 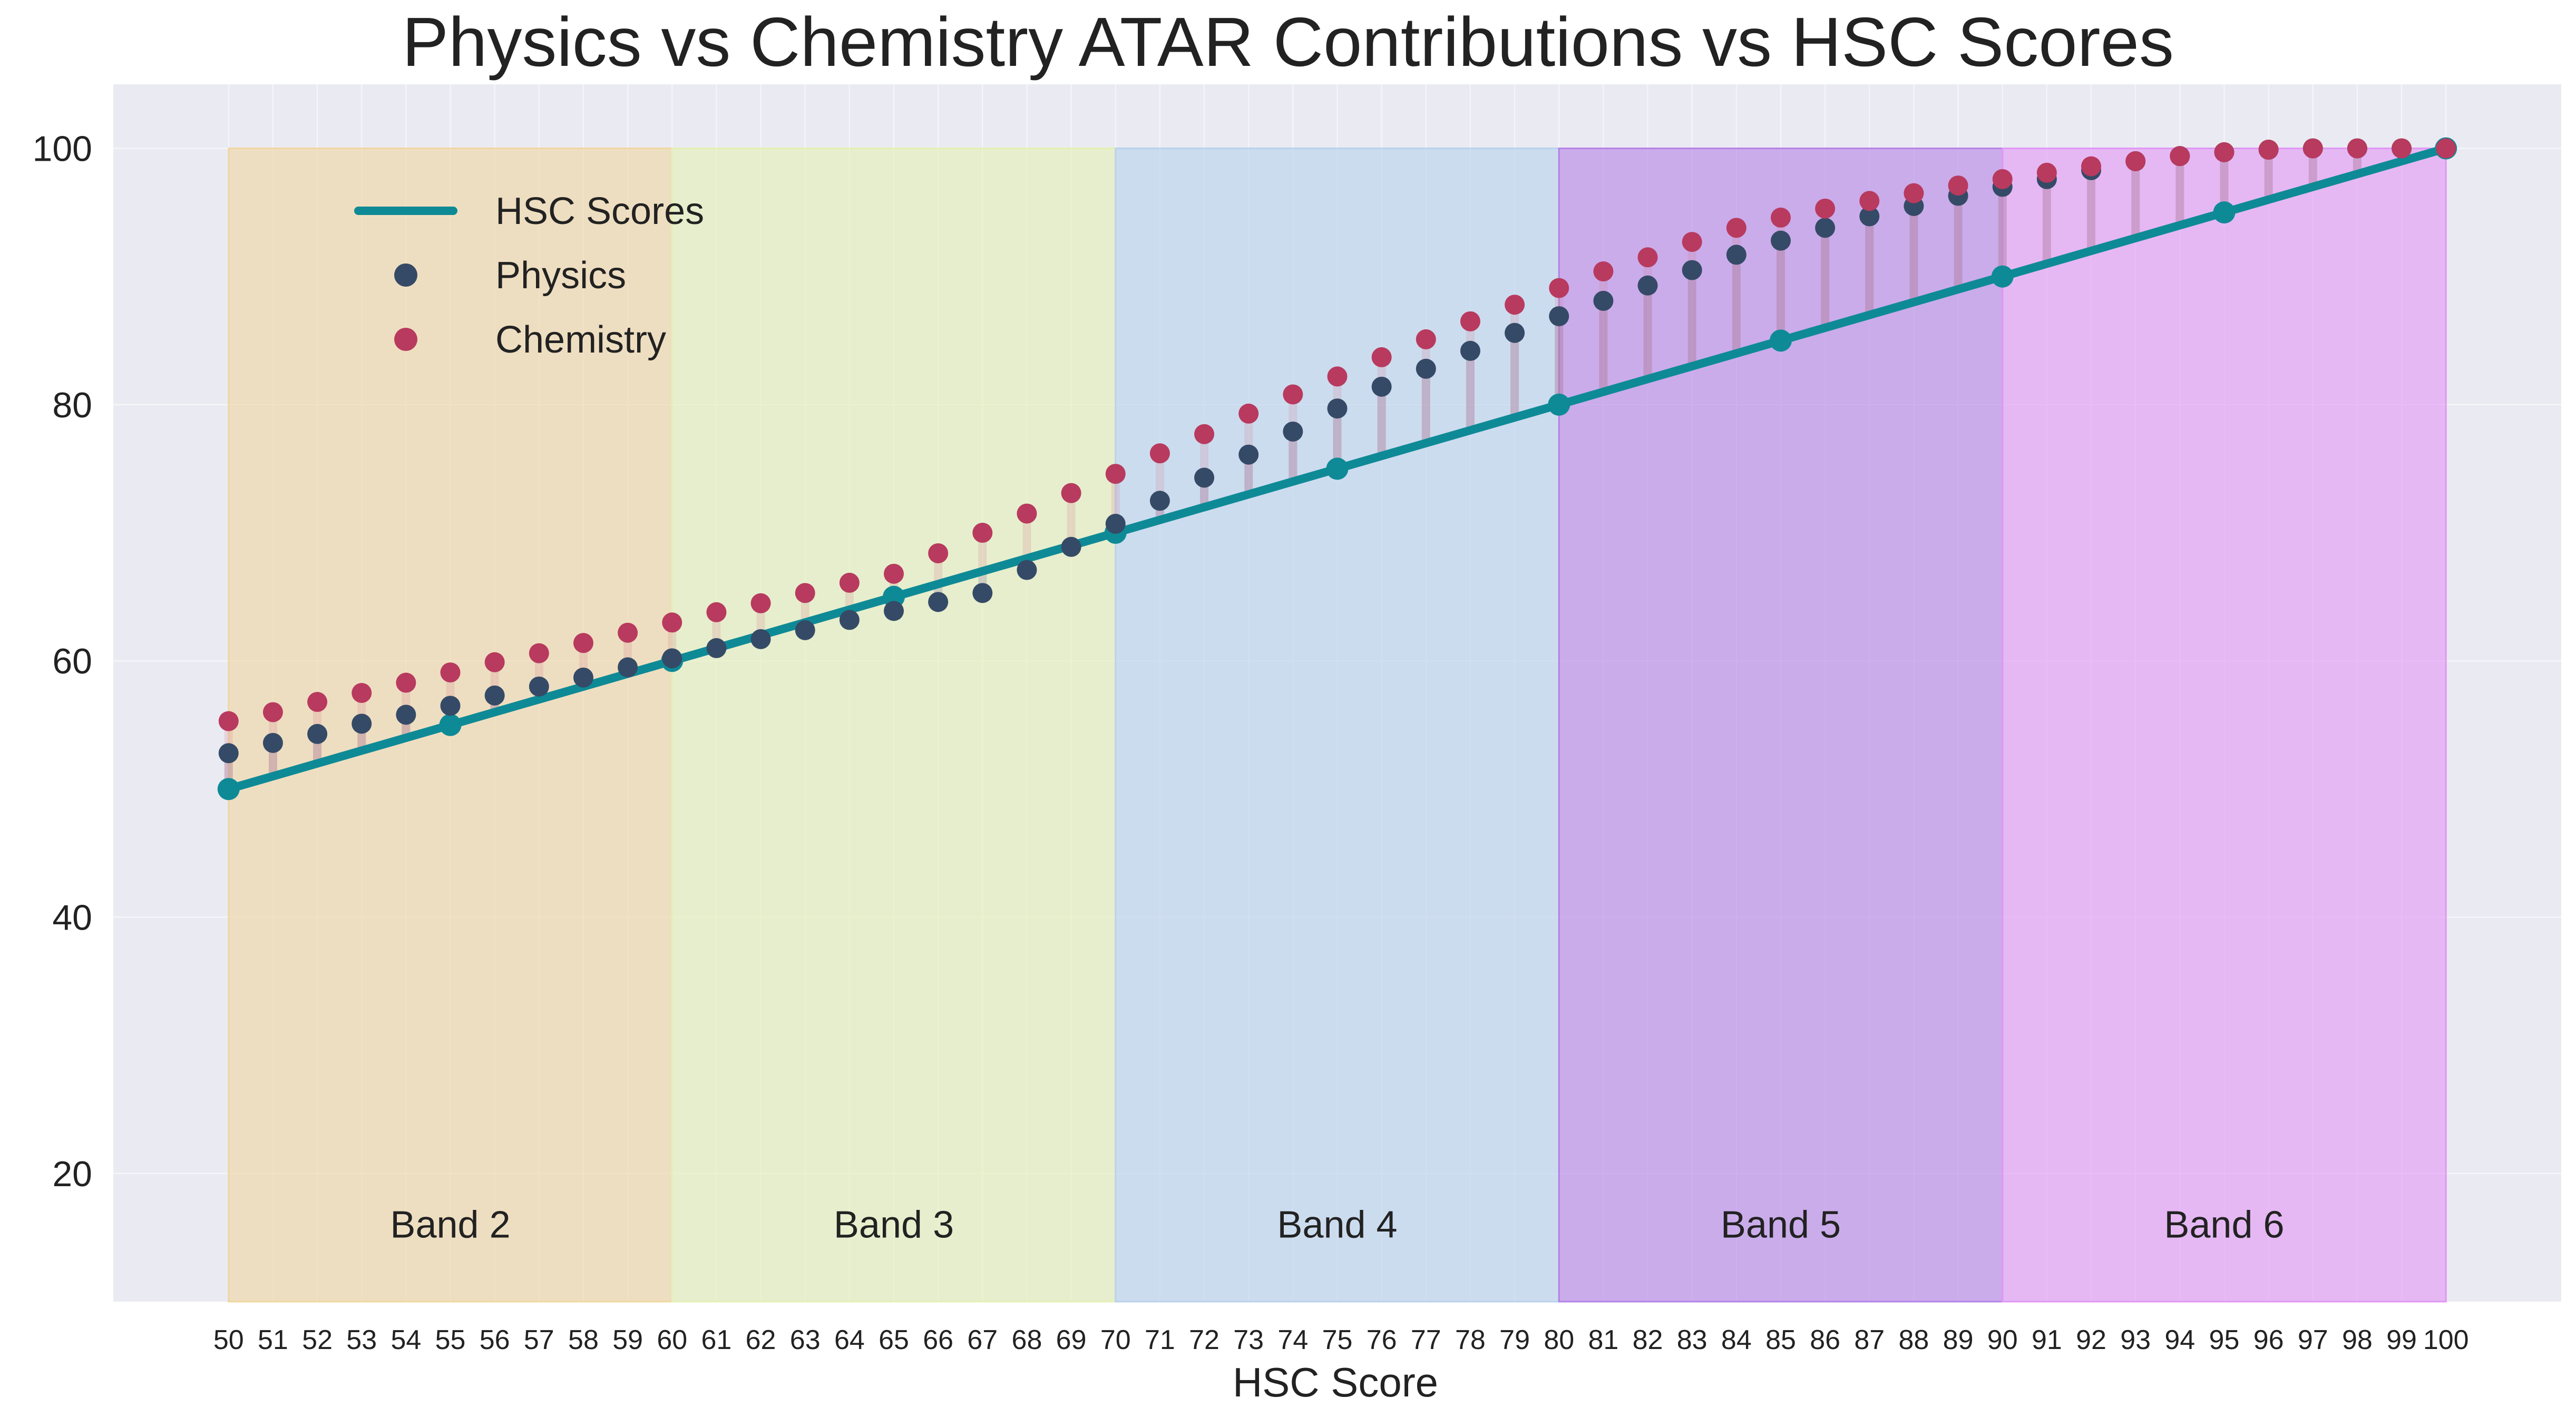 What do you see at coordinates (1426, 1340) in the screenshot?
I see `x-tick-label: 77` at bounding box center [1426, 1340].